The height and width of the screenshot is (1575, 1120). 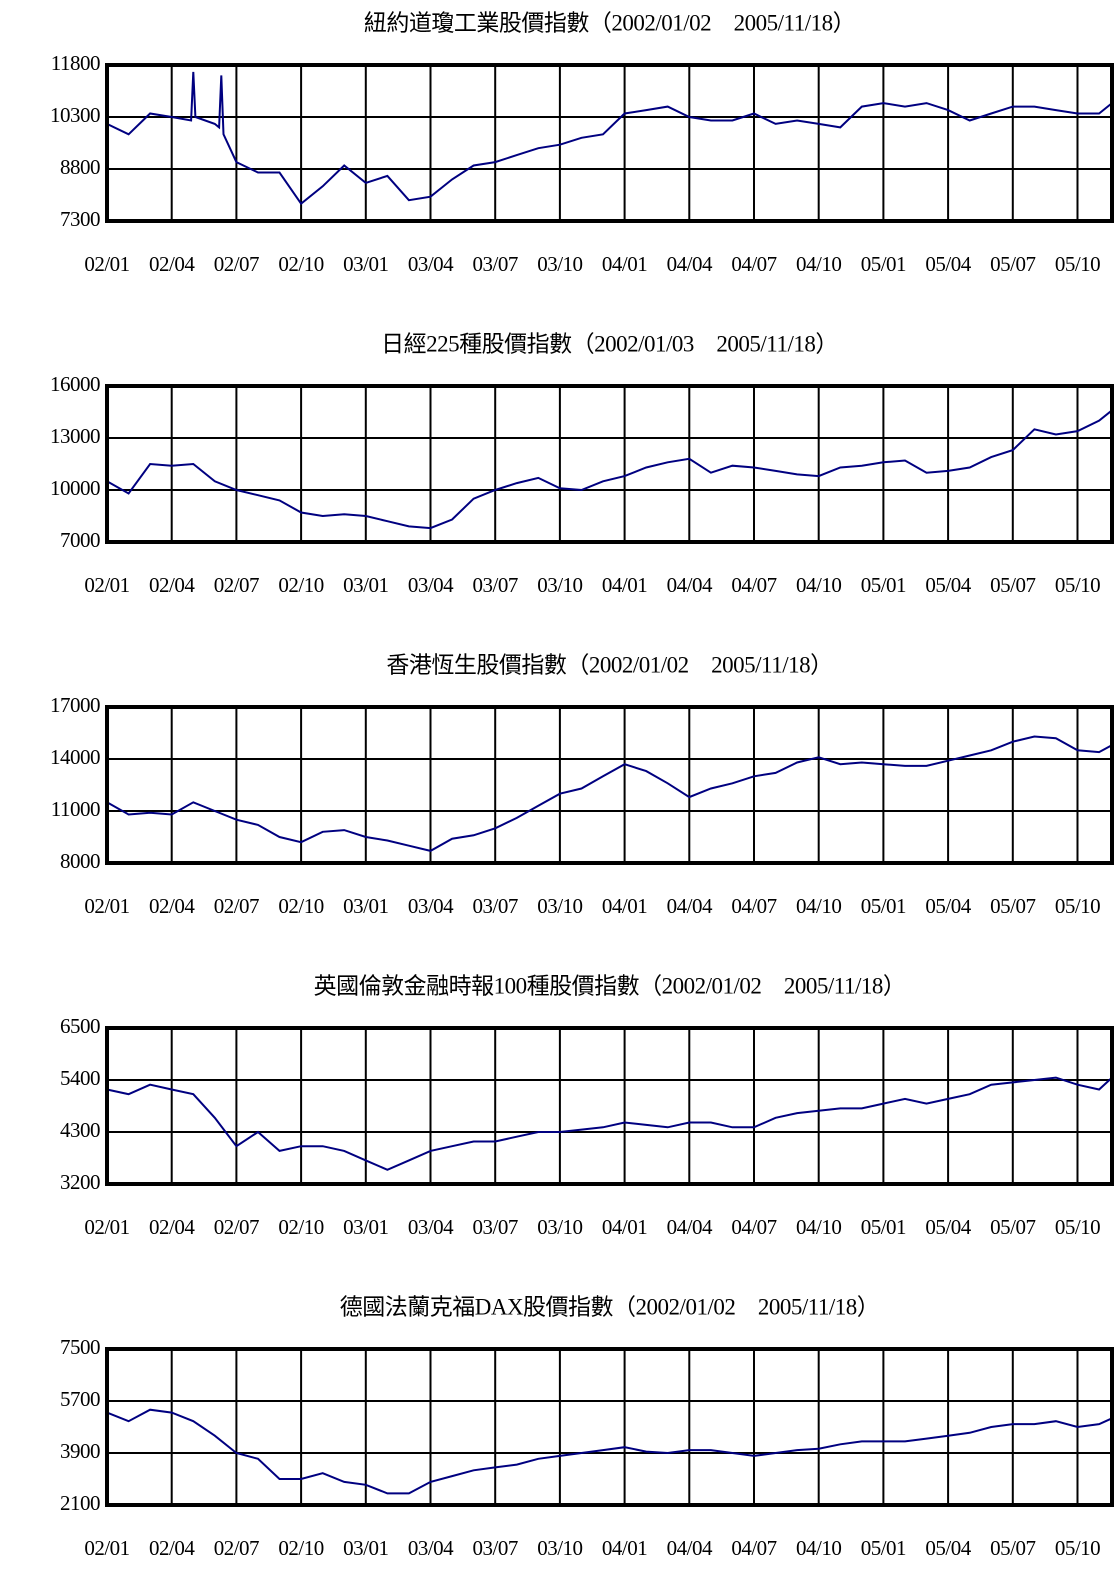 What do you see at coordinates (75, 705) in the screenshot?
I see `y-tick-label: 17000` at bounding box center [75, 705].